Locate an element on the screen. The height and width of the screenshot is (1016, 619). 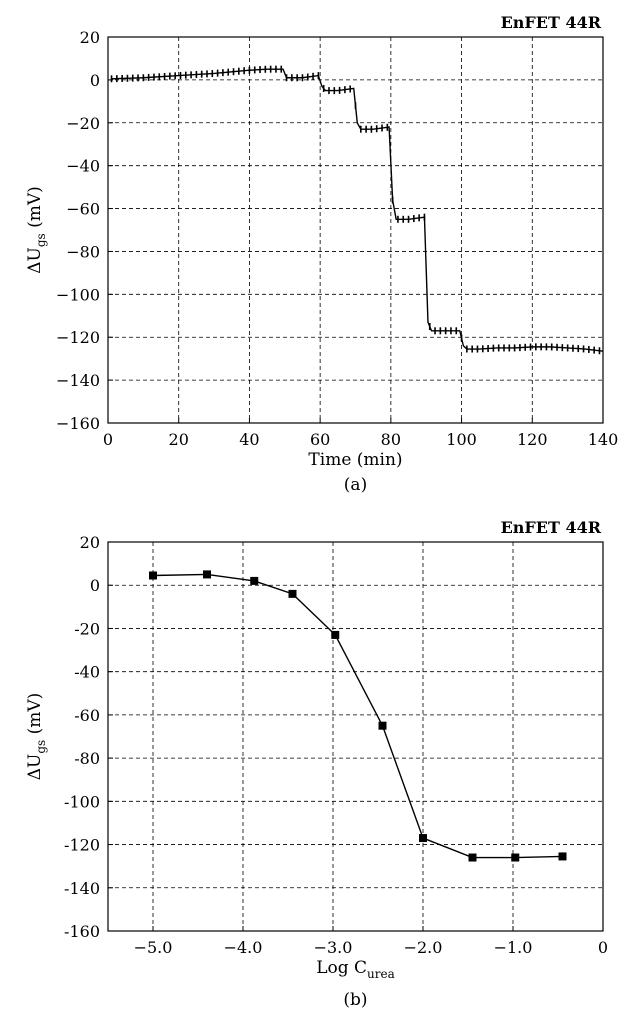
b-x-tick-label: −2.0 is located at coordinates (423, 947).